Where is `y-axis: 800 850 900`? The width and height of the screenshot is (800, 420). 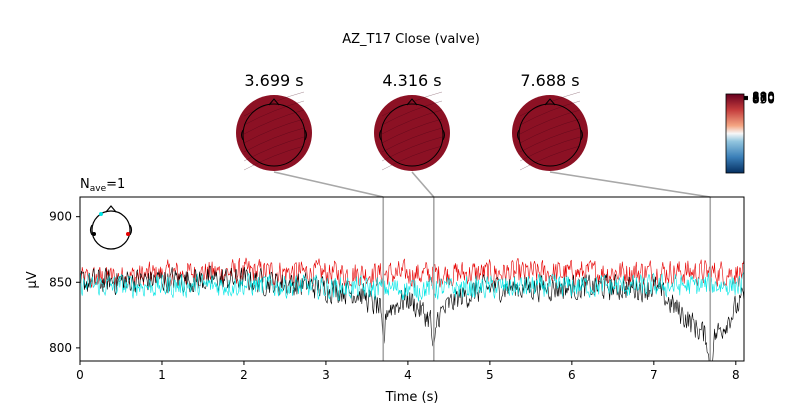
y-axis: 800 850 900 is located at coordinates (64, 282).